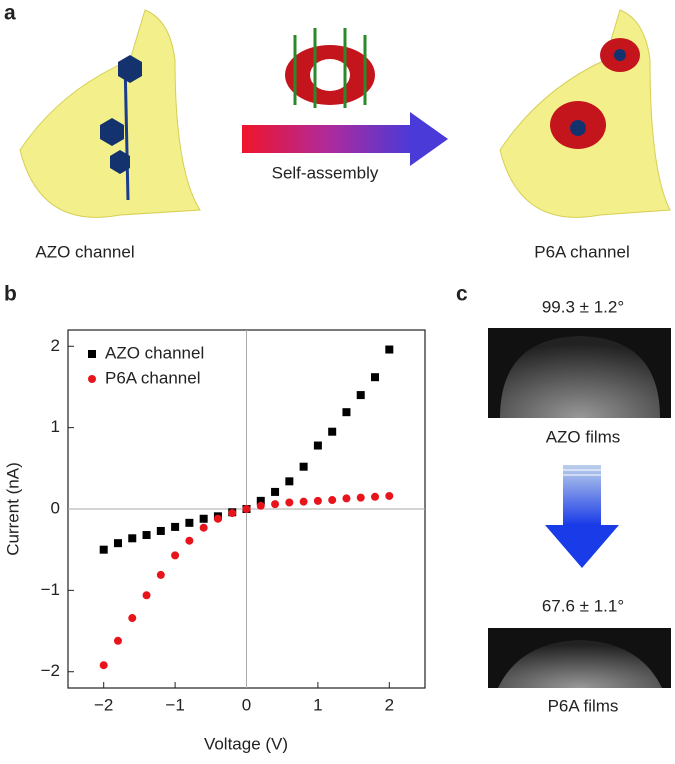 This screenshot has width=675, height=764. Describe the element at coordinates (389, 704) in the screenshot. I see `x-tick-label: 2` at that location.